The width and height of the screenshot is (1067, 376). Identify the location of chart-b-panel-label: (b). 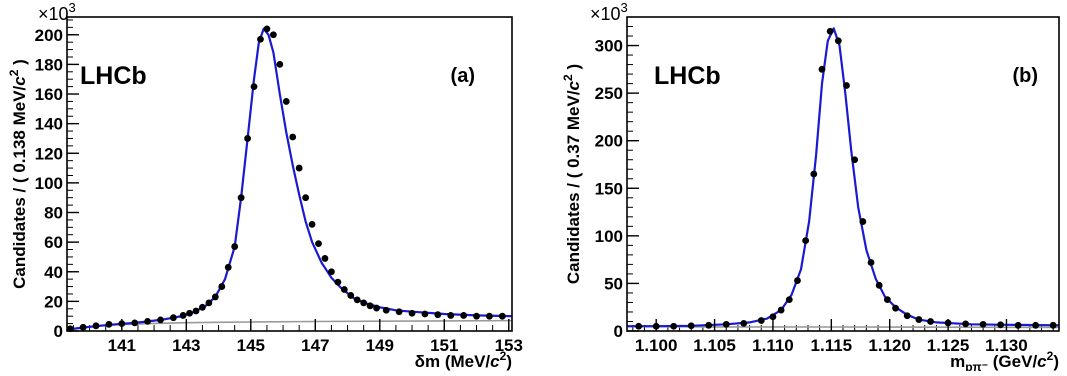
(1025, 76).